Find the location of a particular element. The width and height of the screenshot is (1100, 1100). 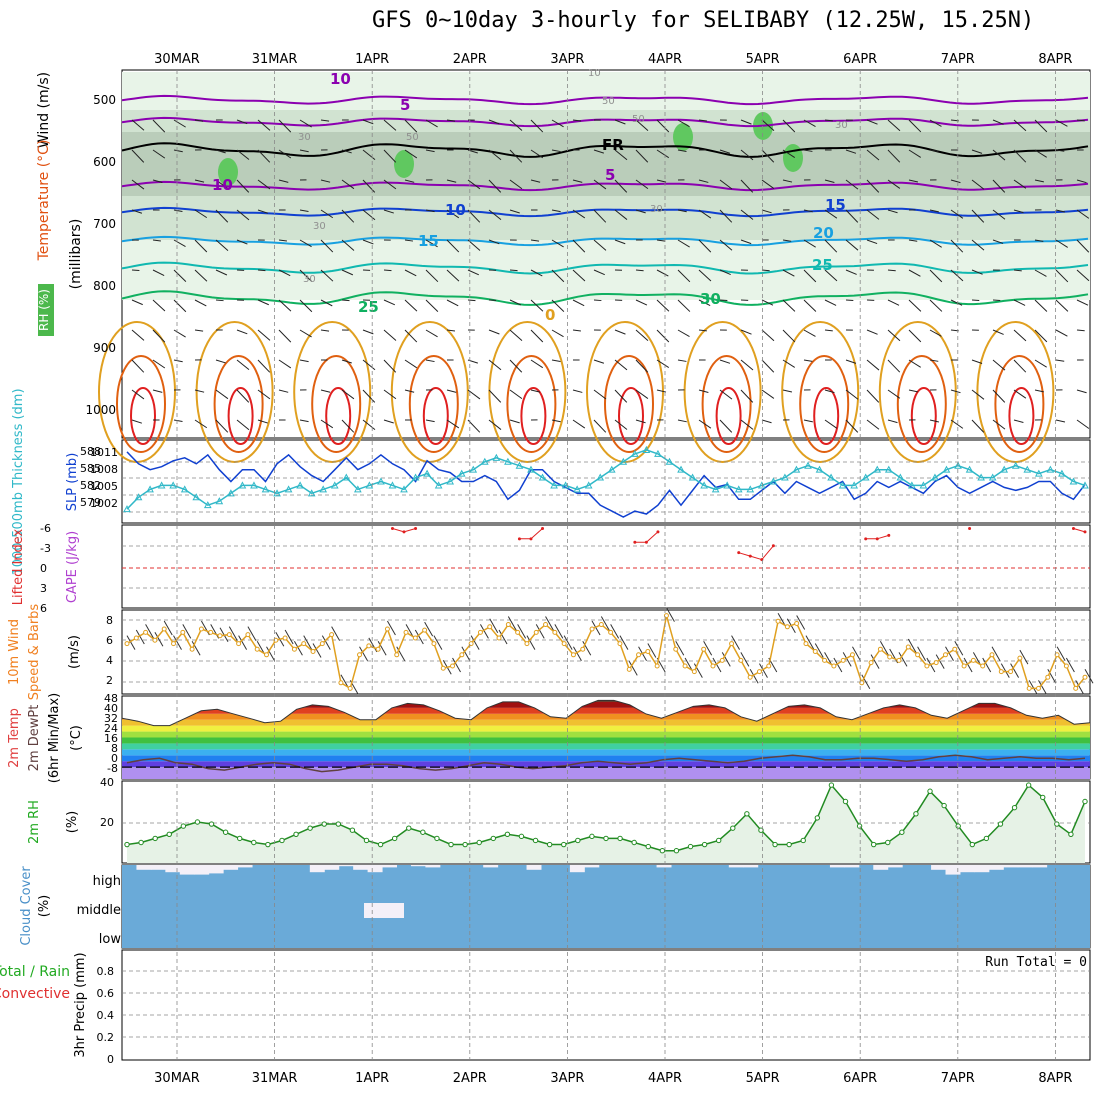

pressure-tick: 800 is located at coordinates (104, 286).